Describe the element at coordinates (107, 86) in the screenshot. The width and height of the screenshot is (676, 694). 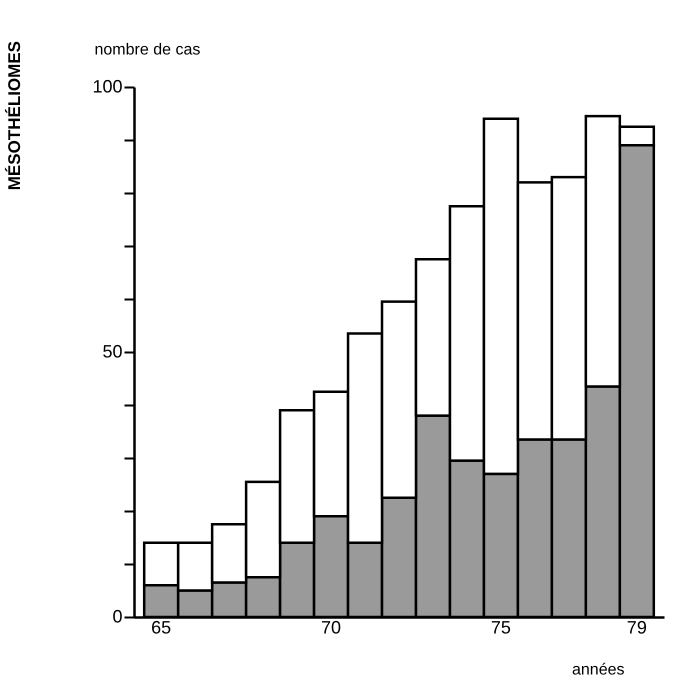
I see `y-tick-label: 100` at that location.